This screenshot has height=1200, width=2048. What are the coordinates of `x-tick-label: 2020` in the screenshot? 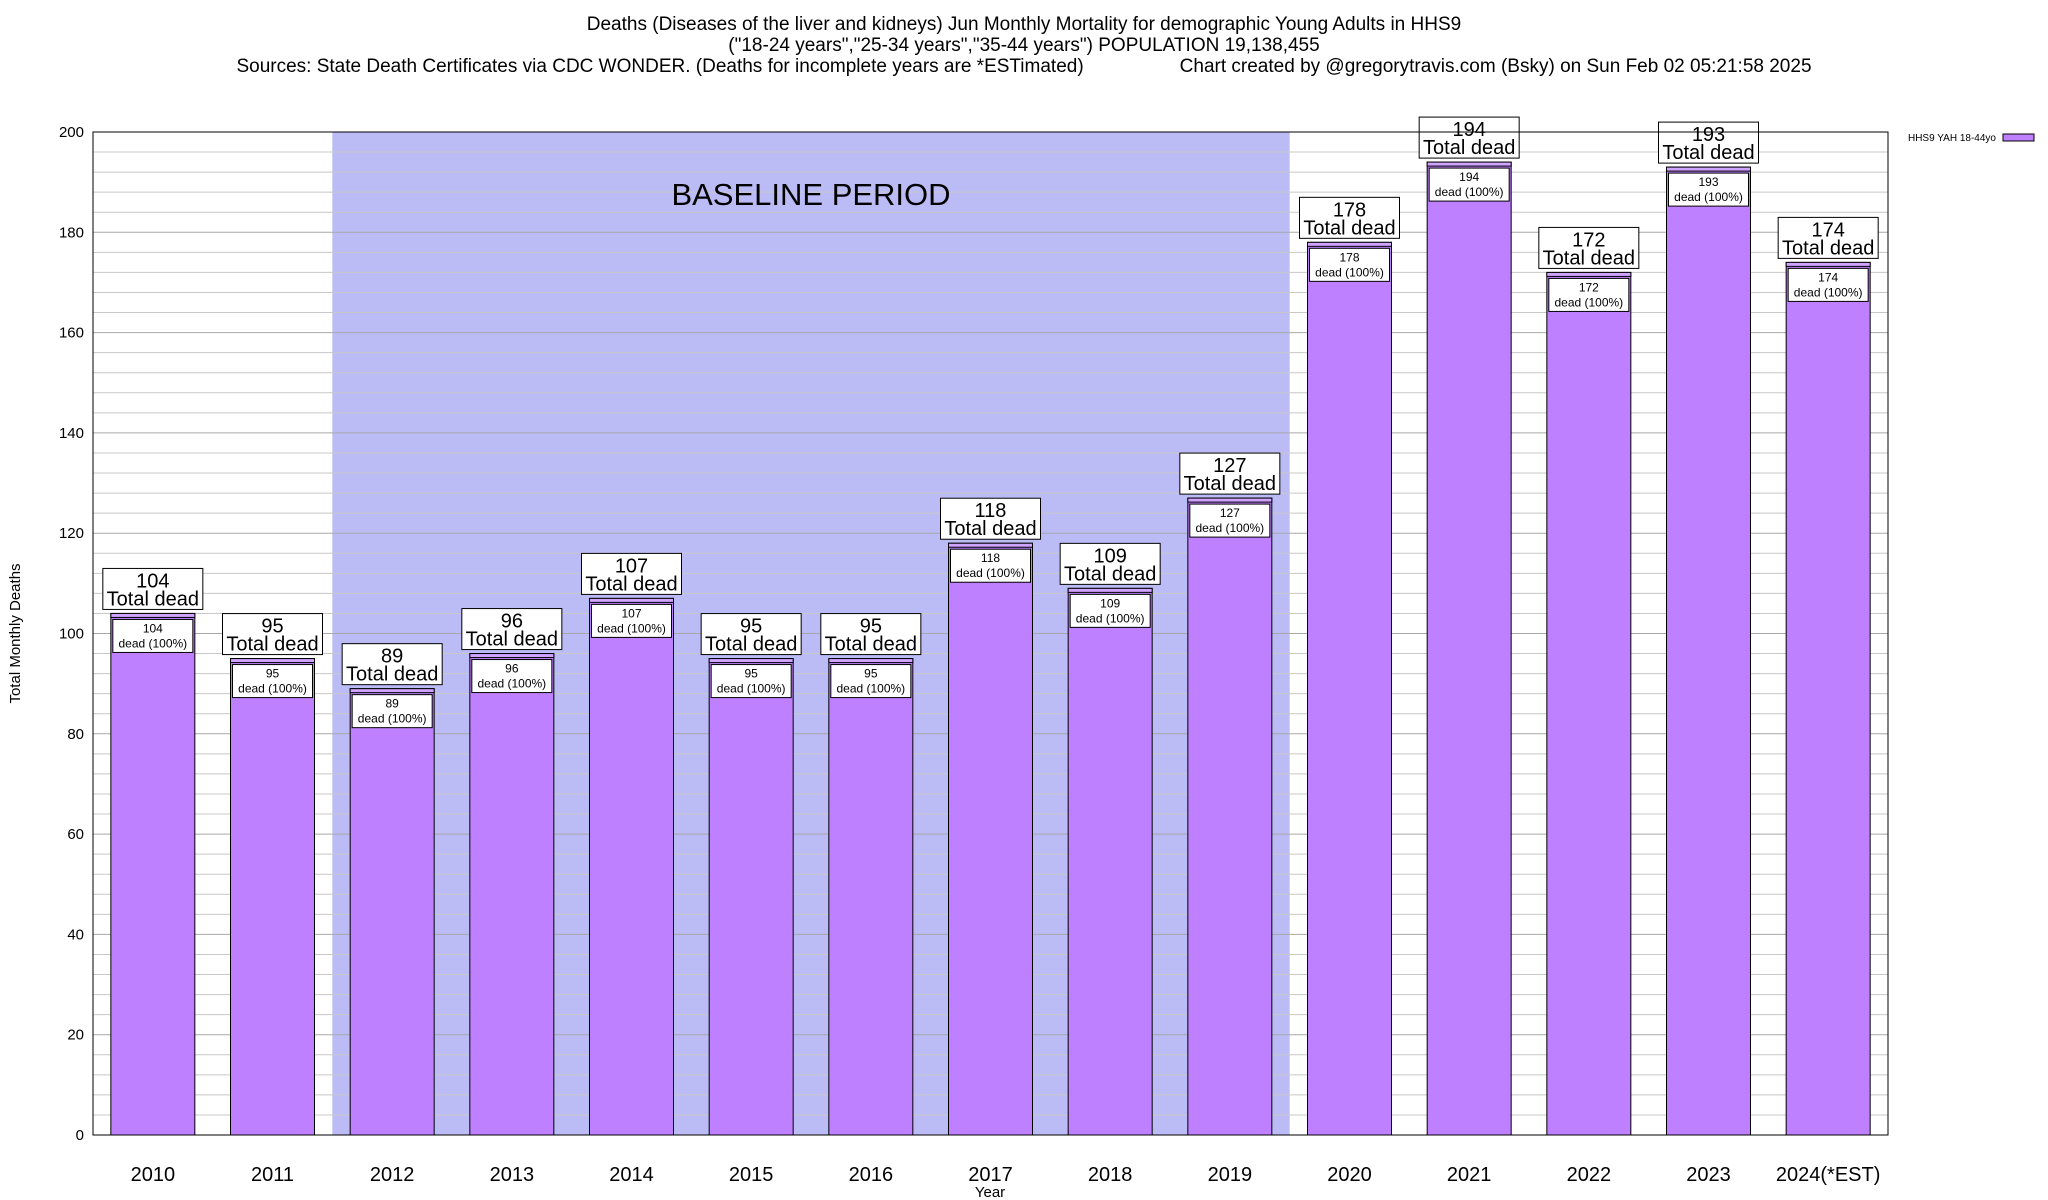 It's located at (1349, 1175).